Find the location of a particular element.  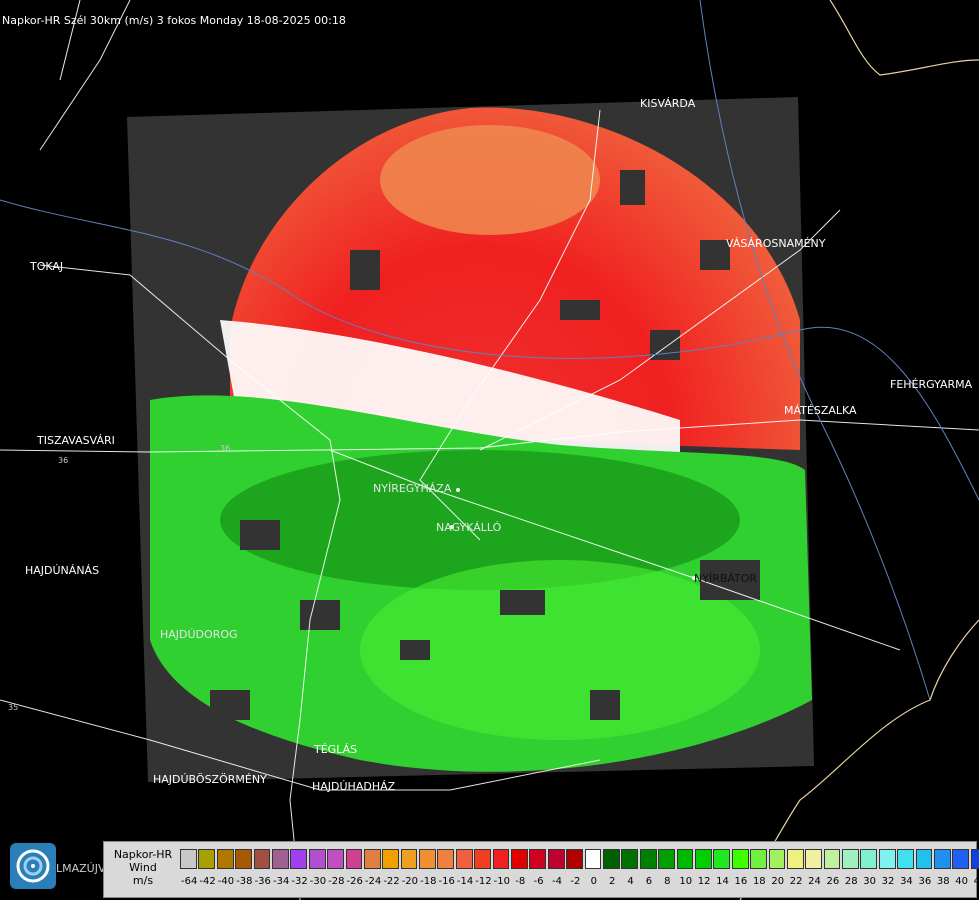

legend-tick-label: -30 is located at coordinates (318, 881).